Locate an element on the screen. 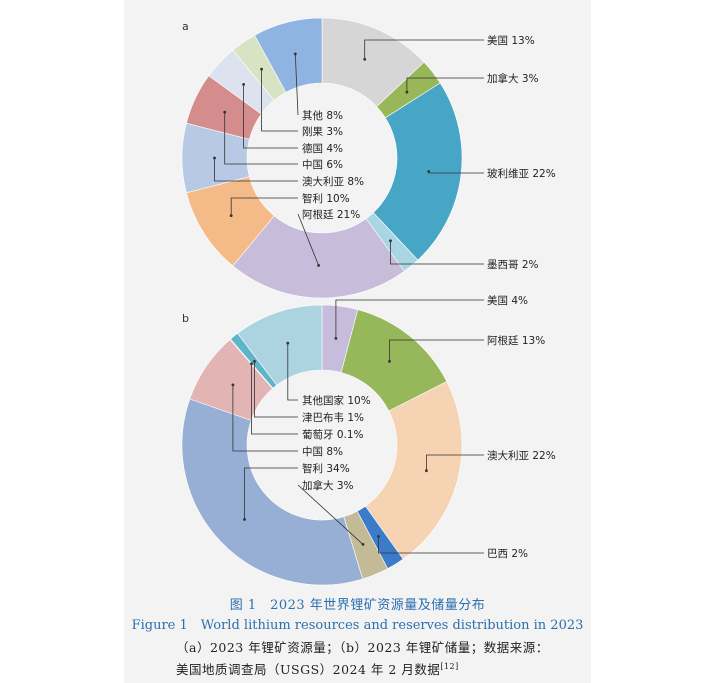 This screenshot has width=717, height=683. figure-note-line2: 美国地质调查局（USGS）2024 年 2 月数据[12] is located at coordinates (386, 668).